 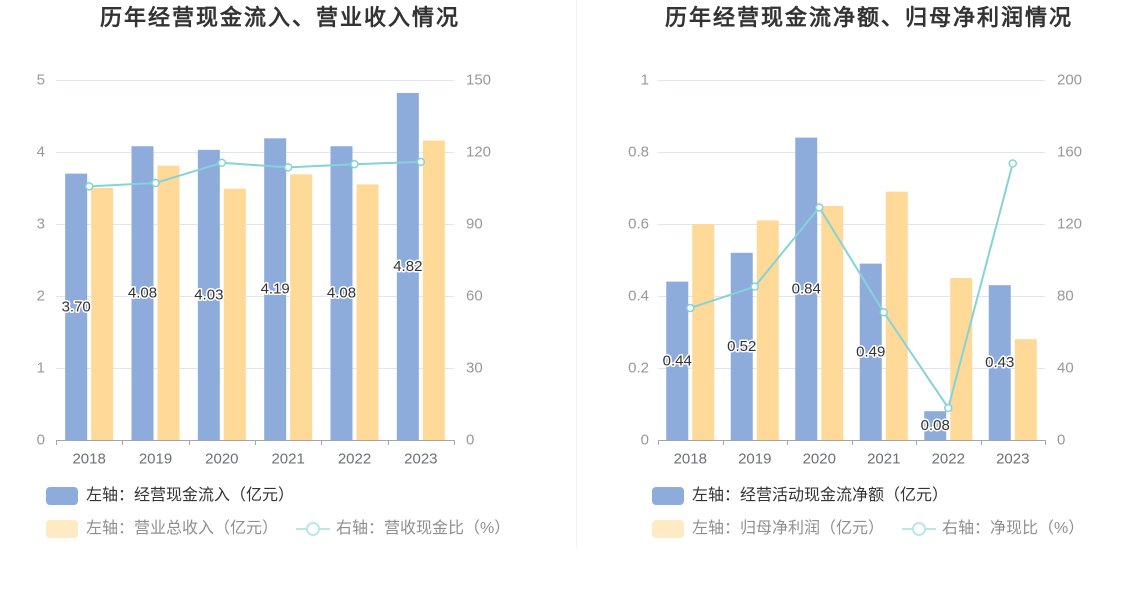 What do you see at coordinates (155, 183) in the screenshot?
I see `revenue-cash-ratio-point-2019` at bounding box center [155, 183].